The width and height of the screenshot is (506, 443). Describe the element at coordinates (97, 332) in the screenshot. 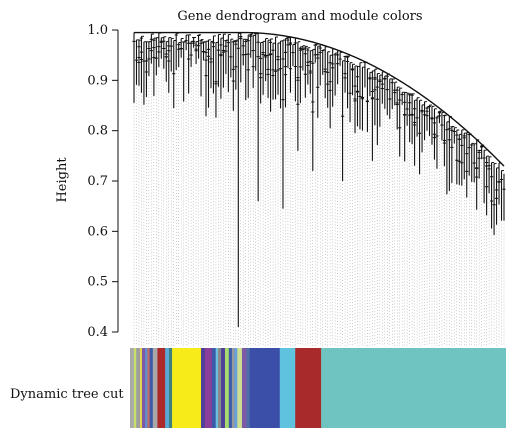

I see `y-tick-label: 0.4` at that location.